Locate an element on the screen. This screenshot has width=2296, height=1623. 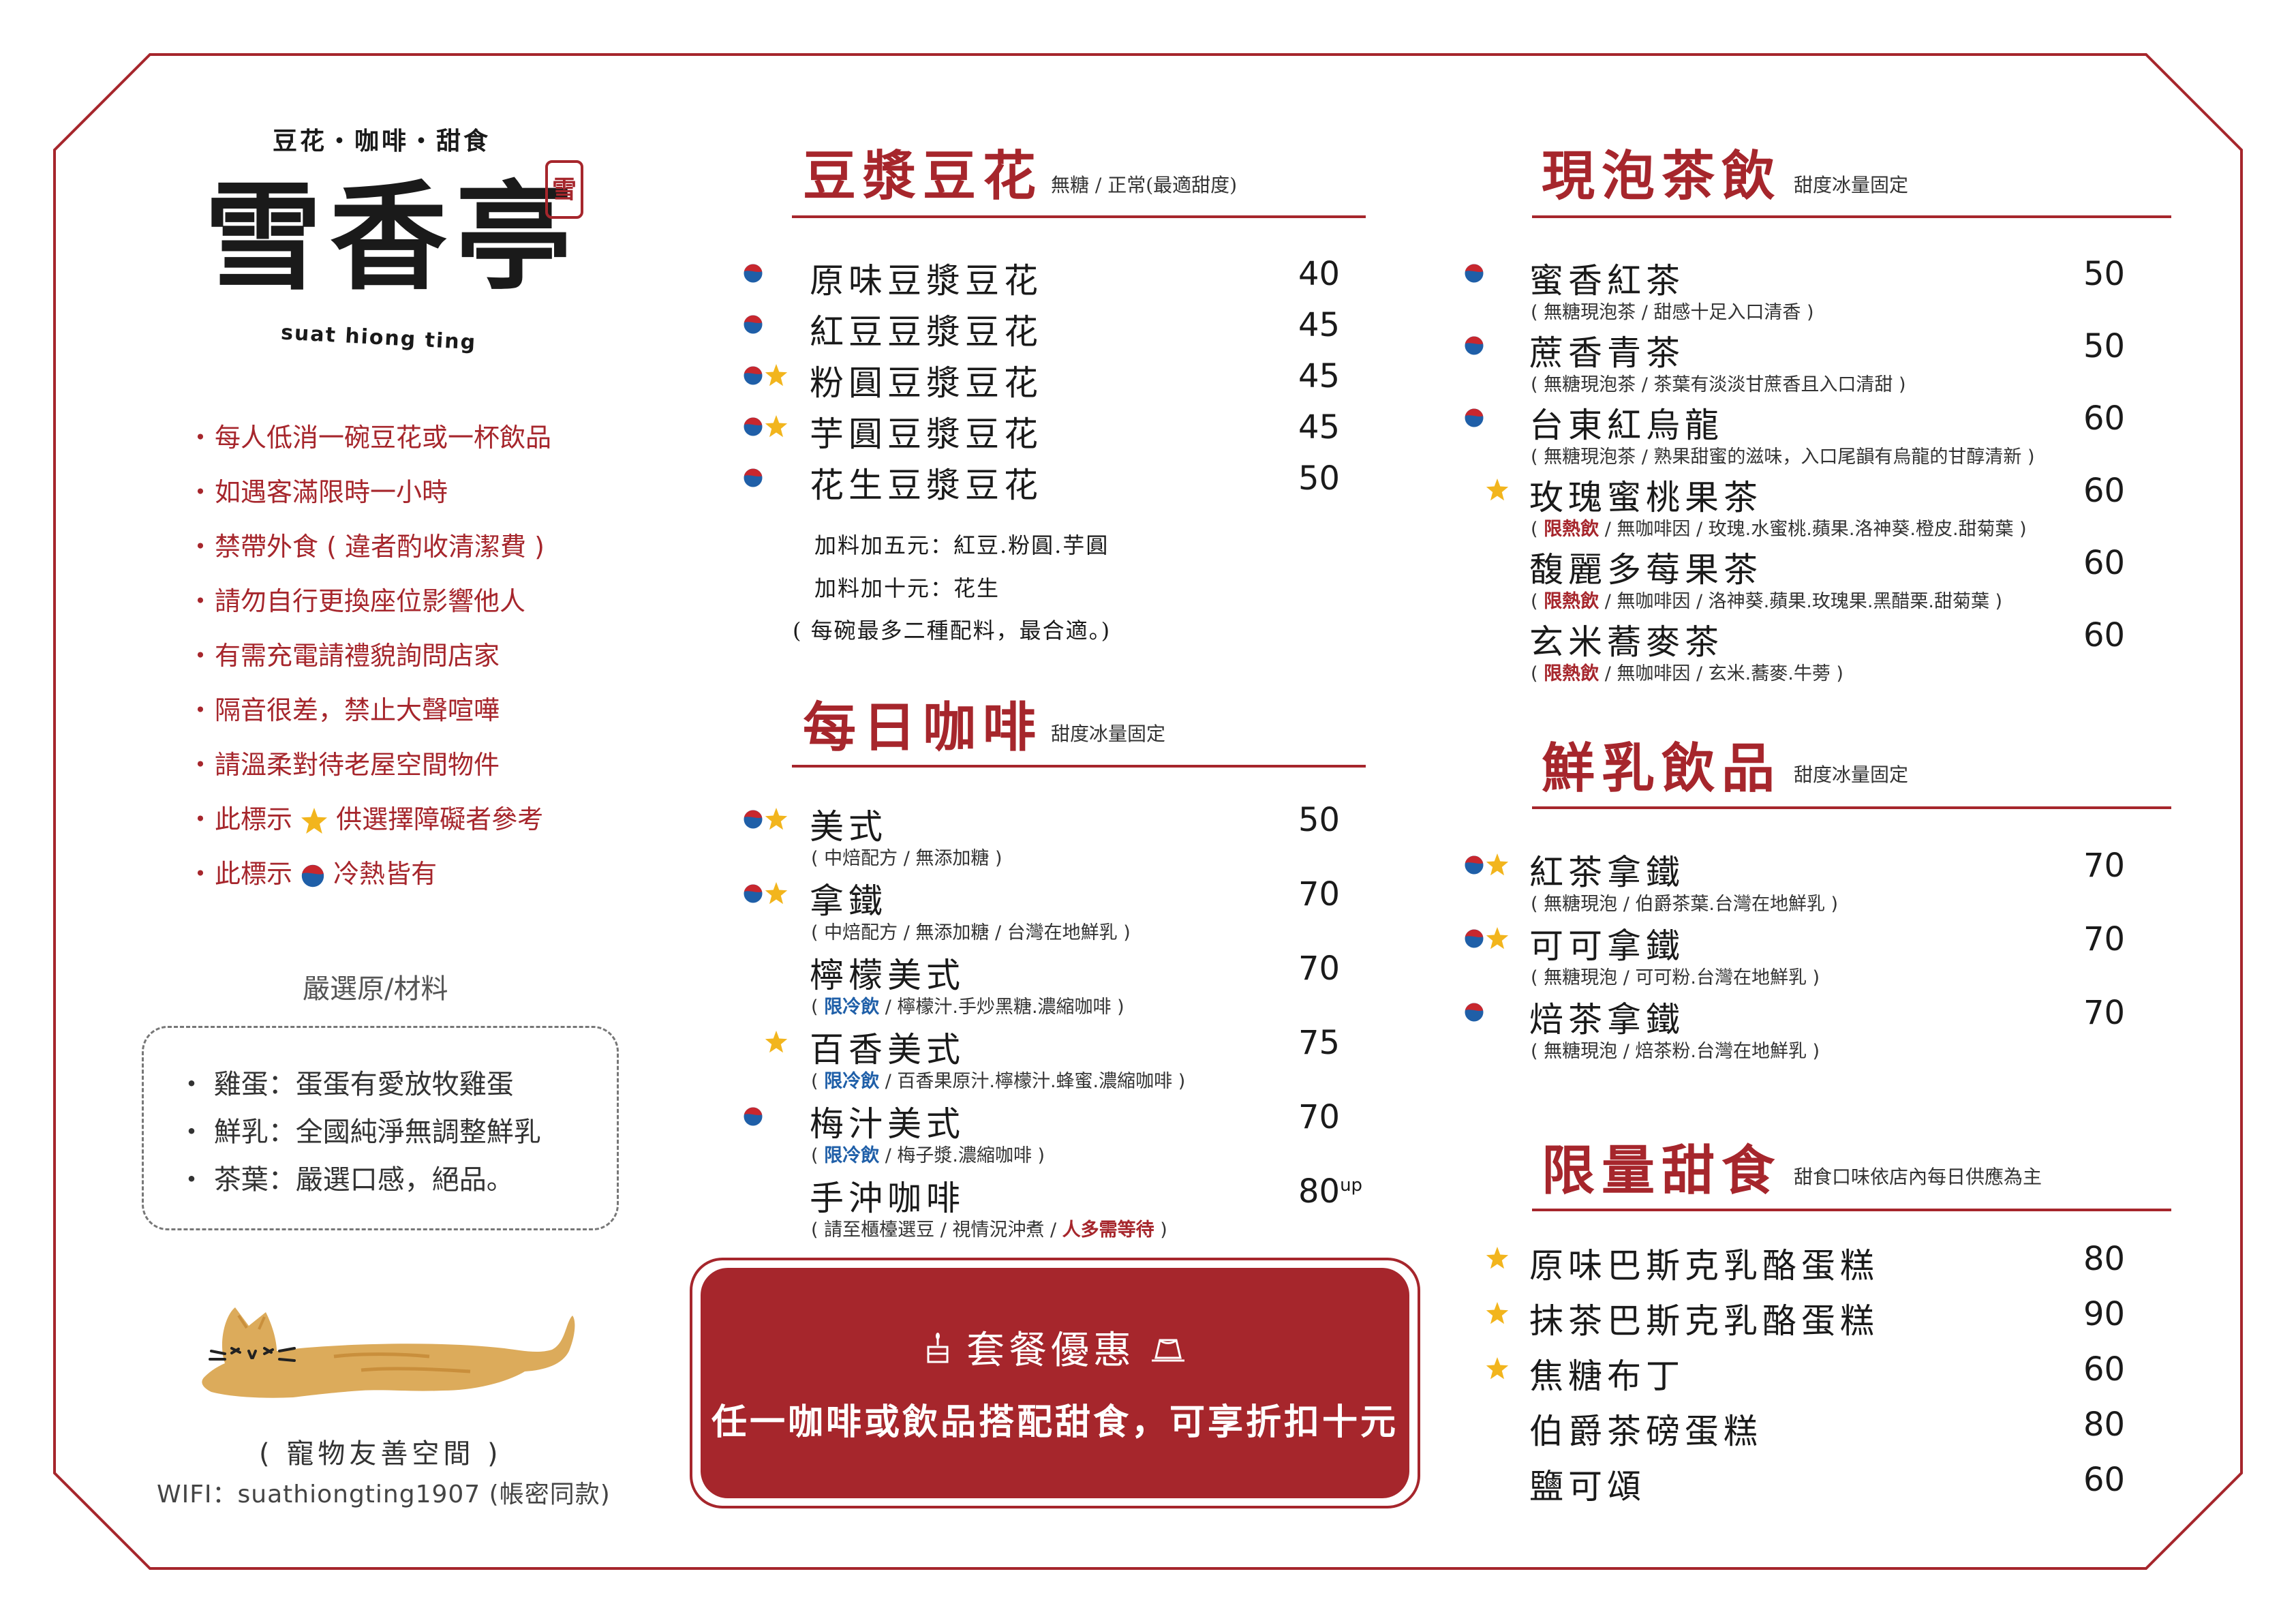
menu-item-name: 芋圓豆漿豆花 is located at coordinates (926, 434).